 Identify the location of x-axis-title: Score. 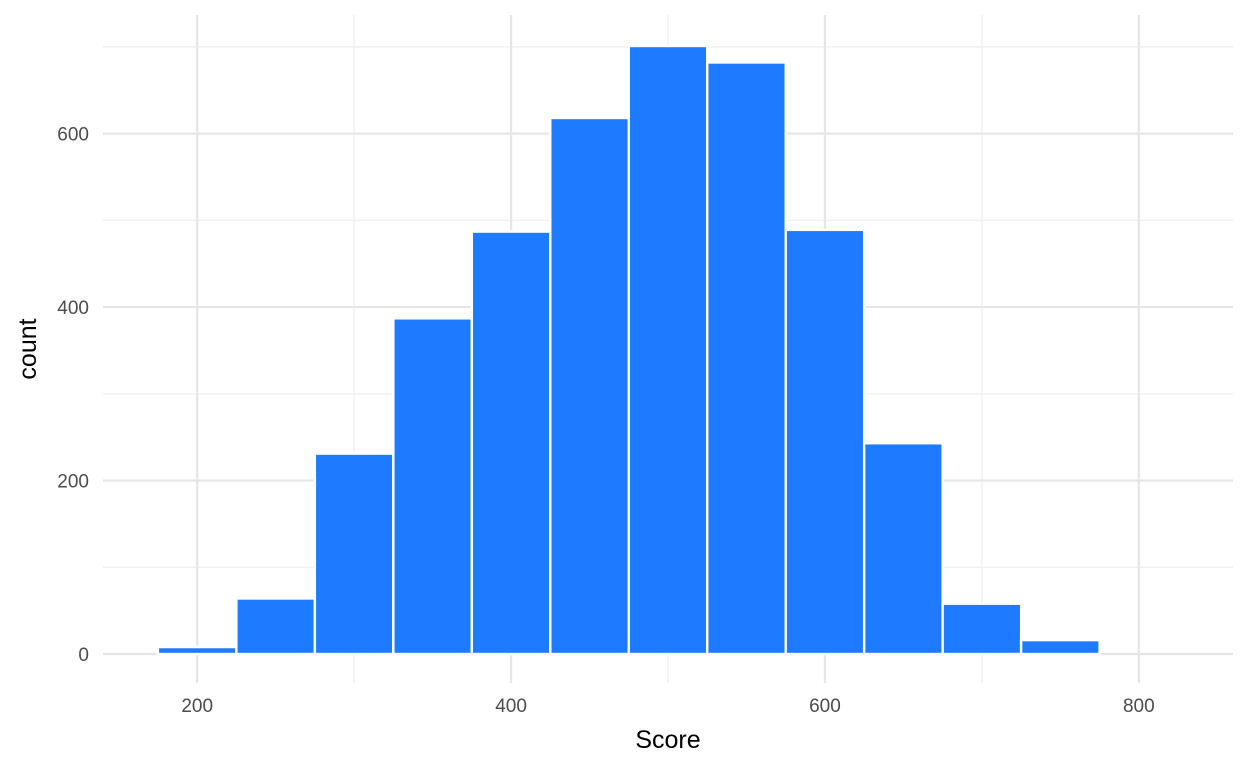
(667, 740).